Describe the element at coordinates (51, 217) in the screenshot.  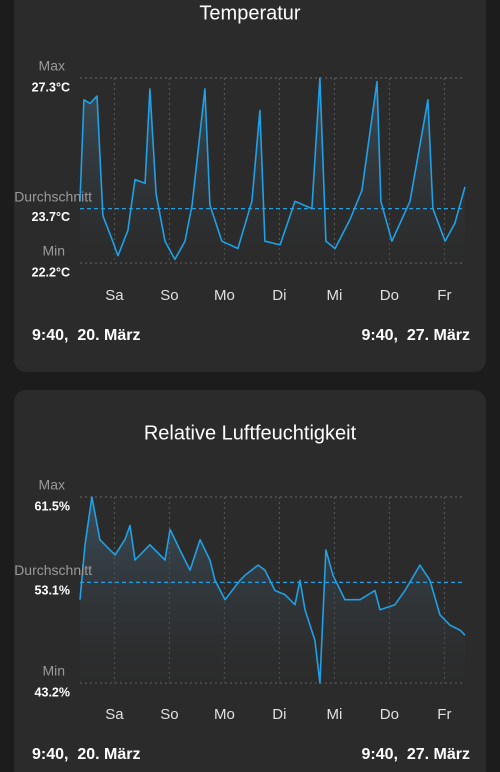
I see `average-label: 23.7°C` at that location.